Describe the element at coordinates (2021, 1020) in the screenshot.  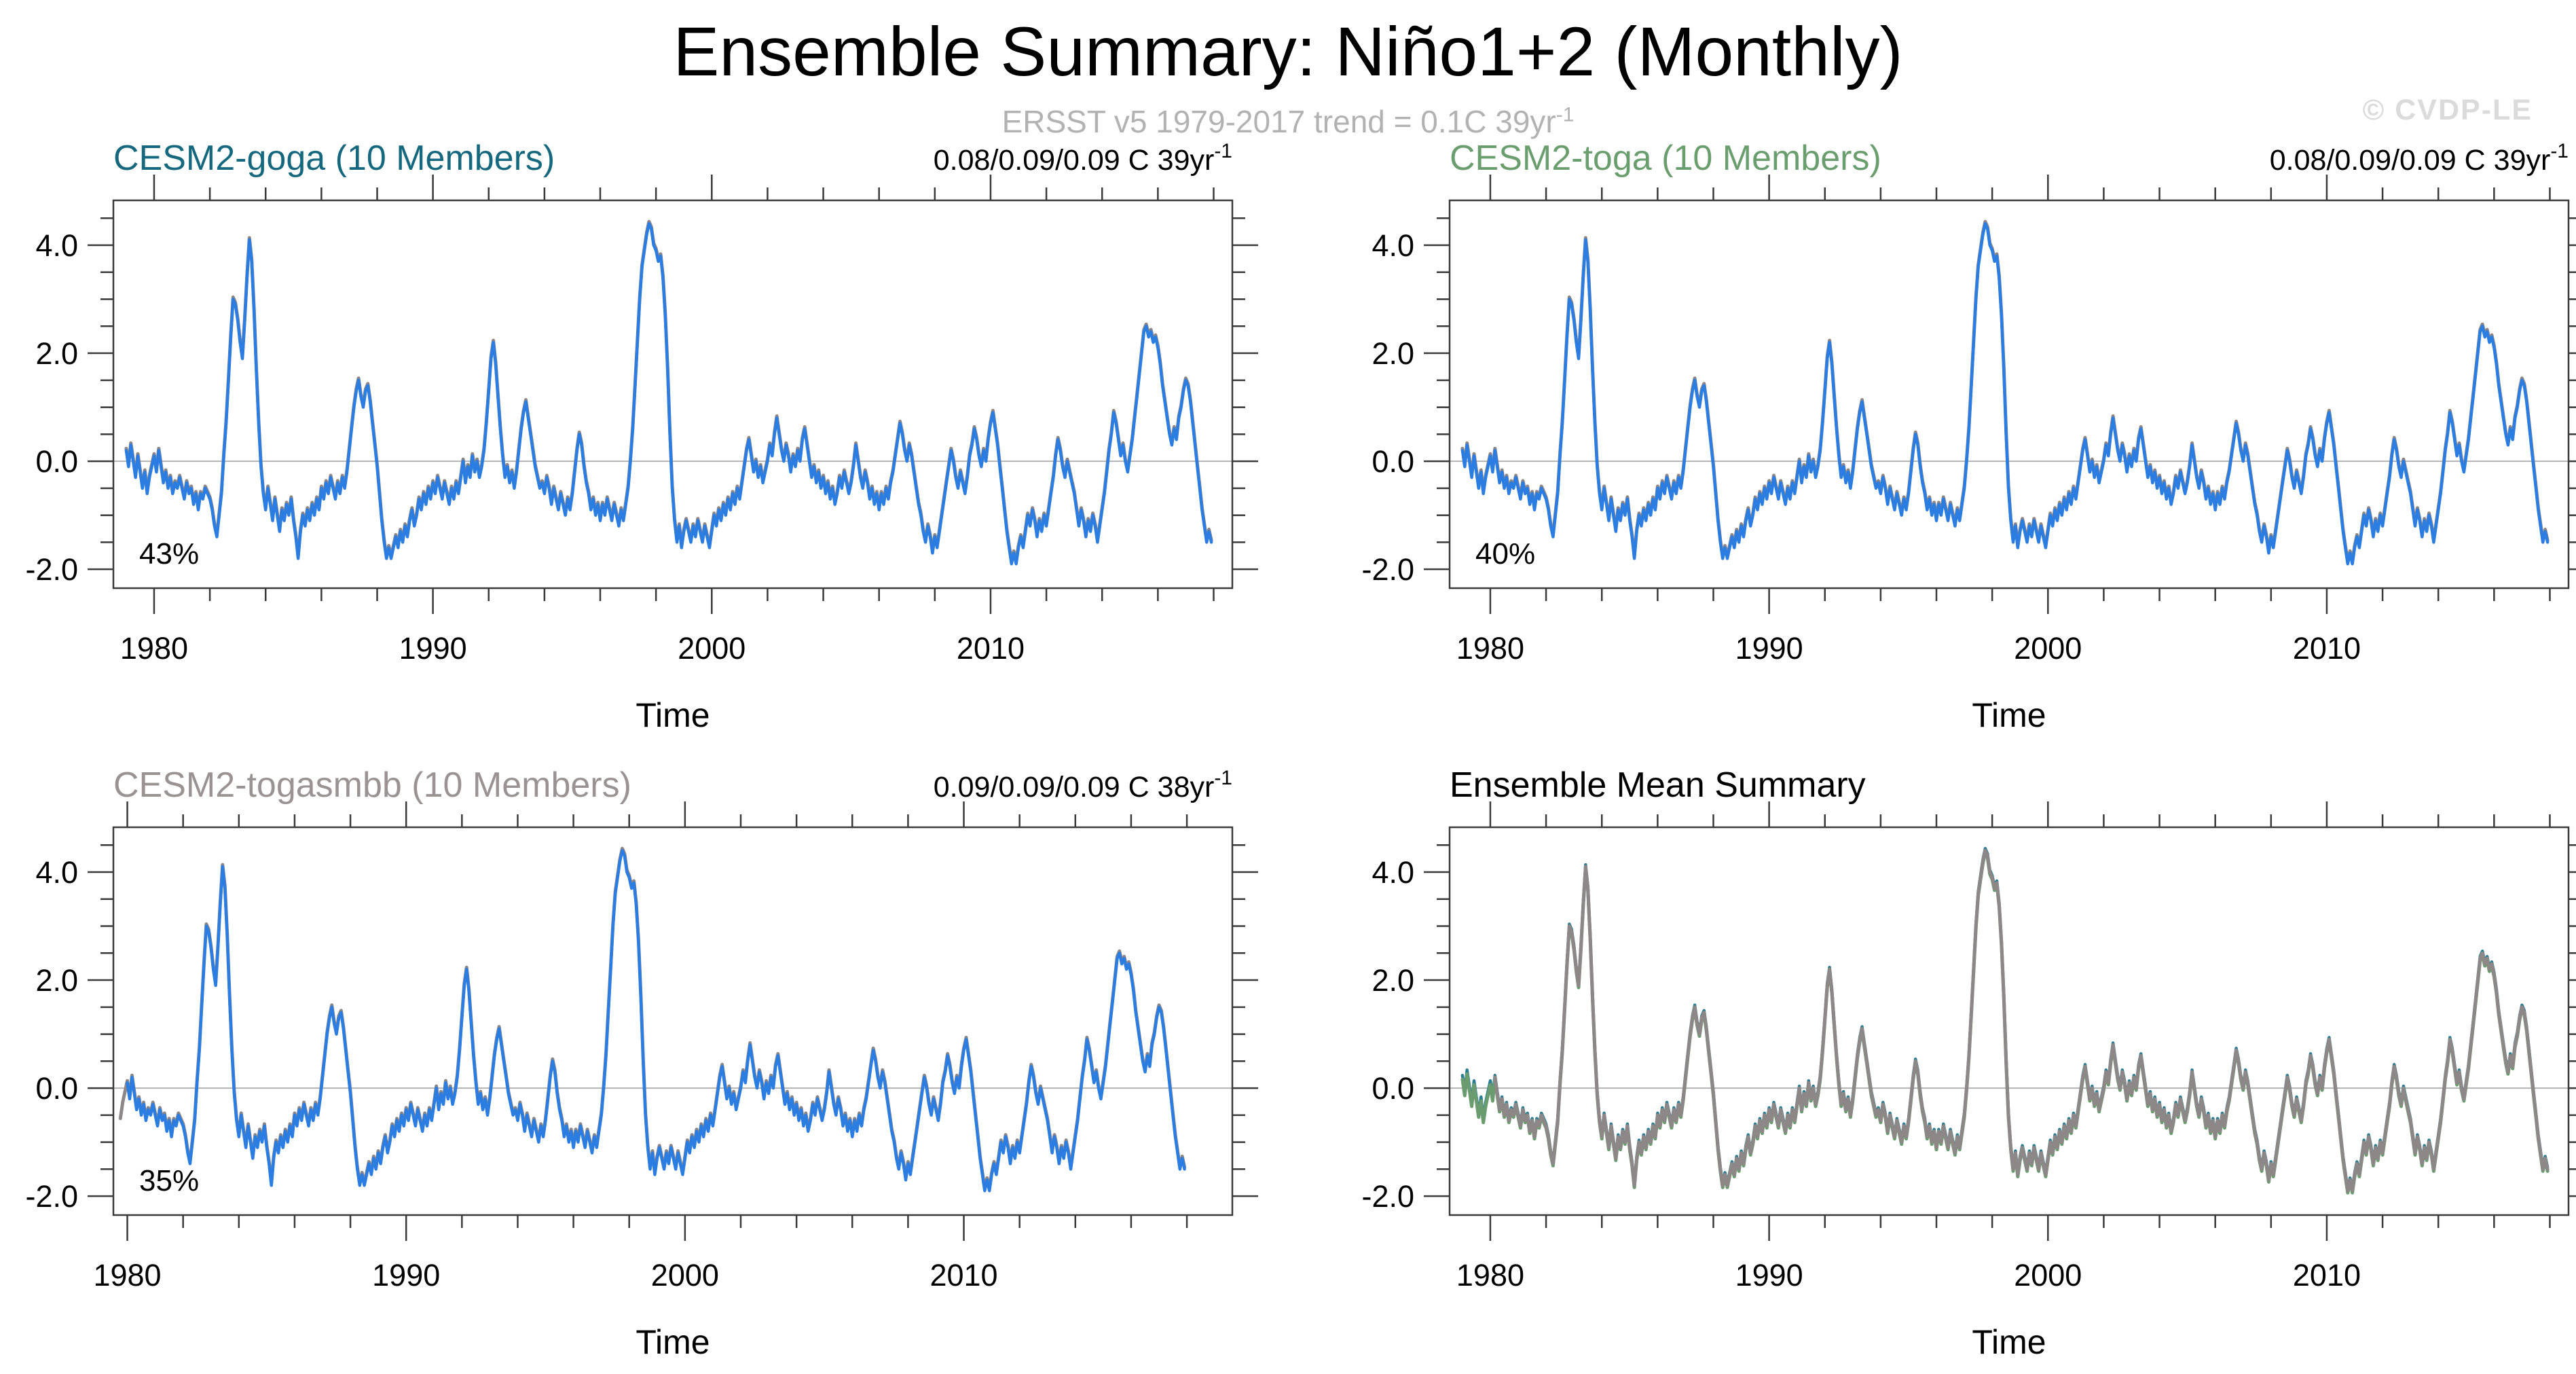
I see `togasmbb-mean-line` at that location.